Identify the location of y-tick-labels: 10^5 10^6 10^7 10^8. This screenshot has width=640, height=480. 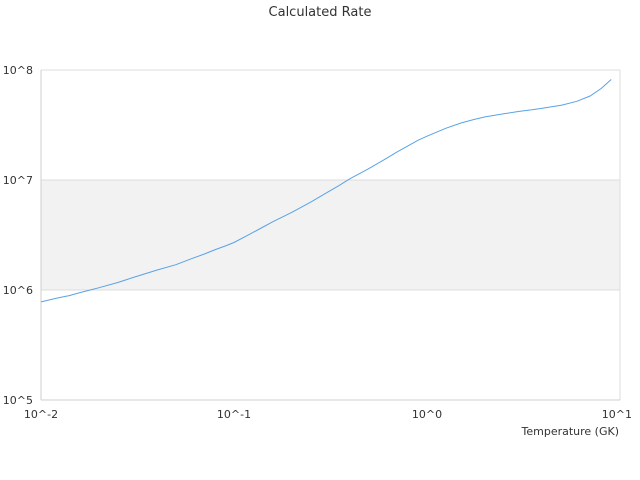
(18, 235).